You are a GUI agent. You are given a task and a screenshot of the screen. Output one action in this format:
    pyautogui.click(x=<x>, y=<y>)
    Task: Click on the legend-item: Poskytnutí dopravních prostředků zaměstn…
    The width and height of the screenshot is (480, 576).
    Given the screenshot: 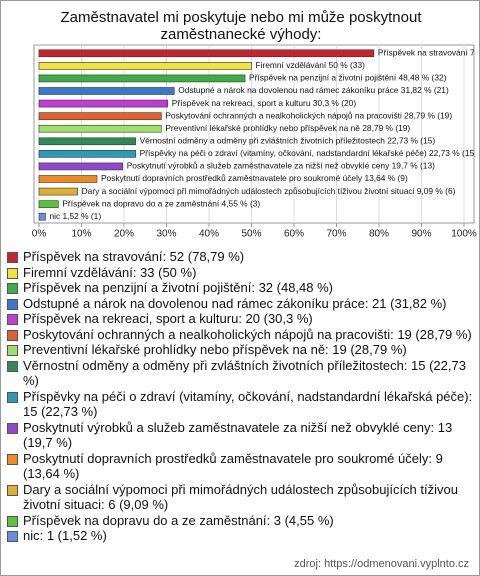 What is the action you would take?
    pyautogui.click(x=240, y=466)
    